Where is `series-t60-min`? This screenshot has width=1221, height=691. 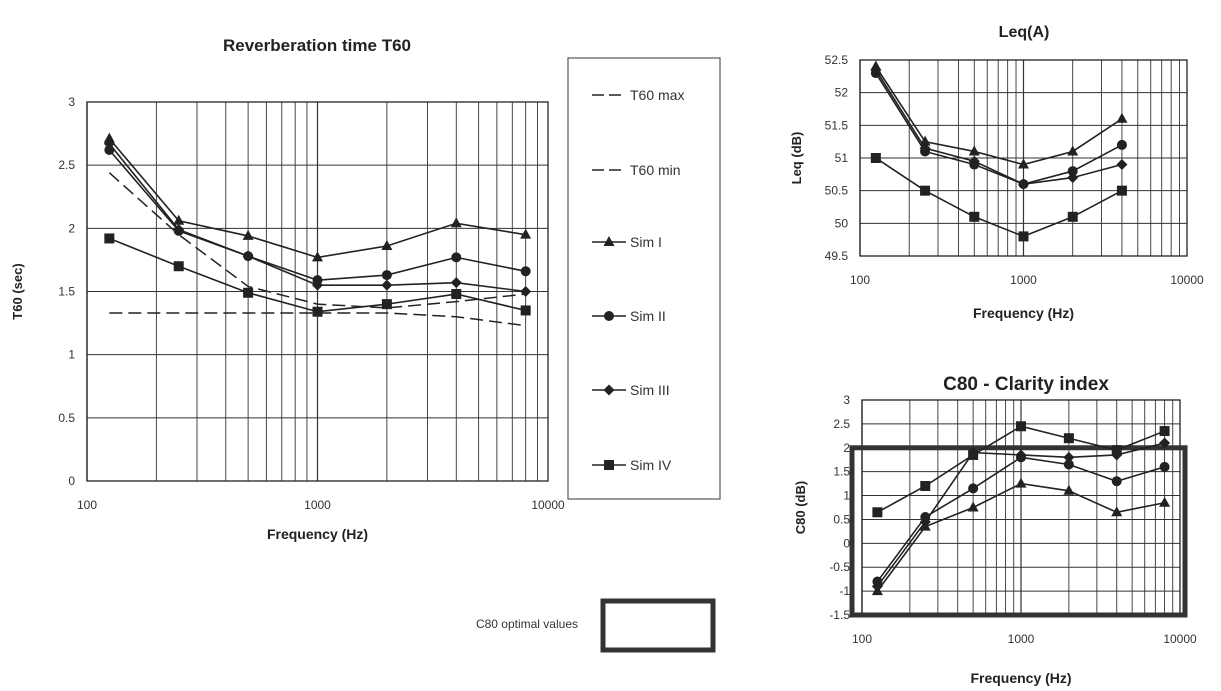 series-t60-min is located at coordinates (317, 319).